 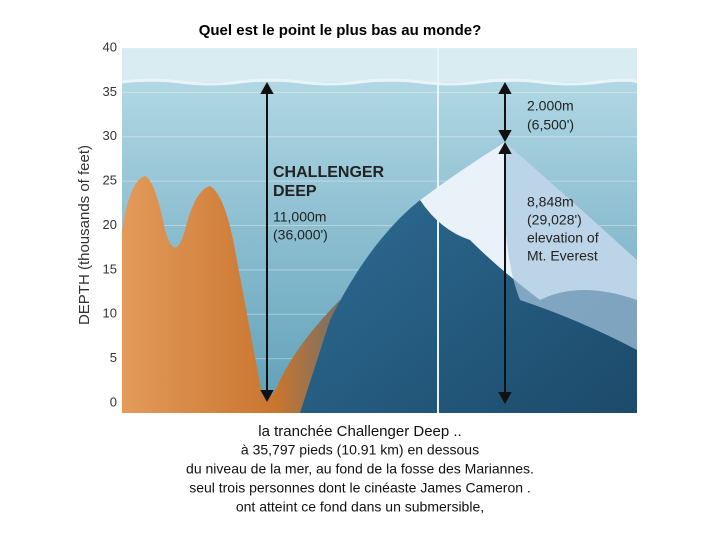 What do you see at coordinates (110, 313) in the screenshot?
I see `tick-label: 10` at bounding box center [110, 313].